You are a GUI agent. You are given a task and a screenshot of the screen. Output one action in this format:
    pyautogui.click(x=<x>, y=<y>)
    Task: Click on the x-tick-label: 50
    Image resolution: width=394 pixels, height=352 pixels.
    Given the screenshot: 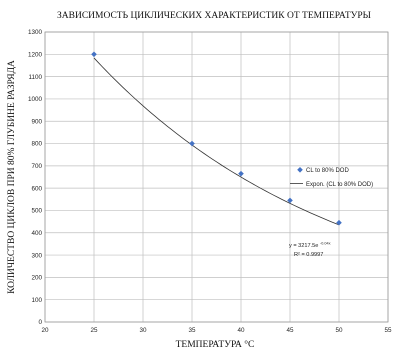 What is the action you would take?
    pyautogui.click(x=339, y=330)
    